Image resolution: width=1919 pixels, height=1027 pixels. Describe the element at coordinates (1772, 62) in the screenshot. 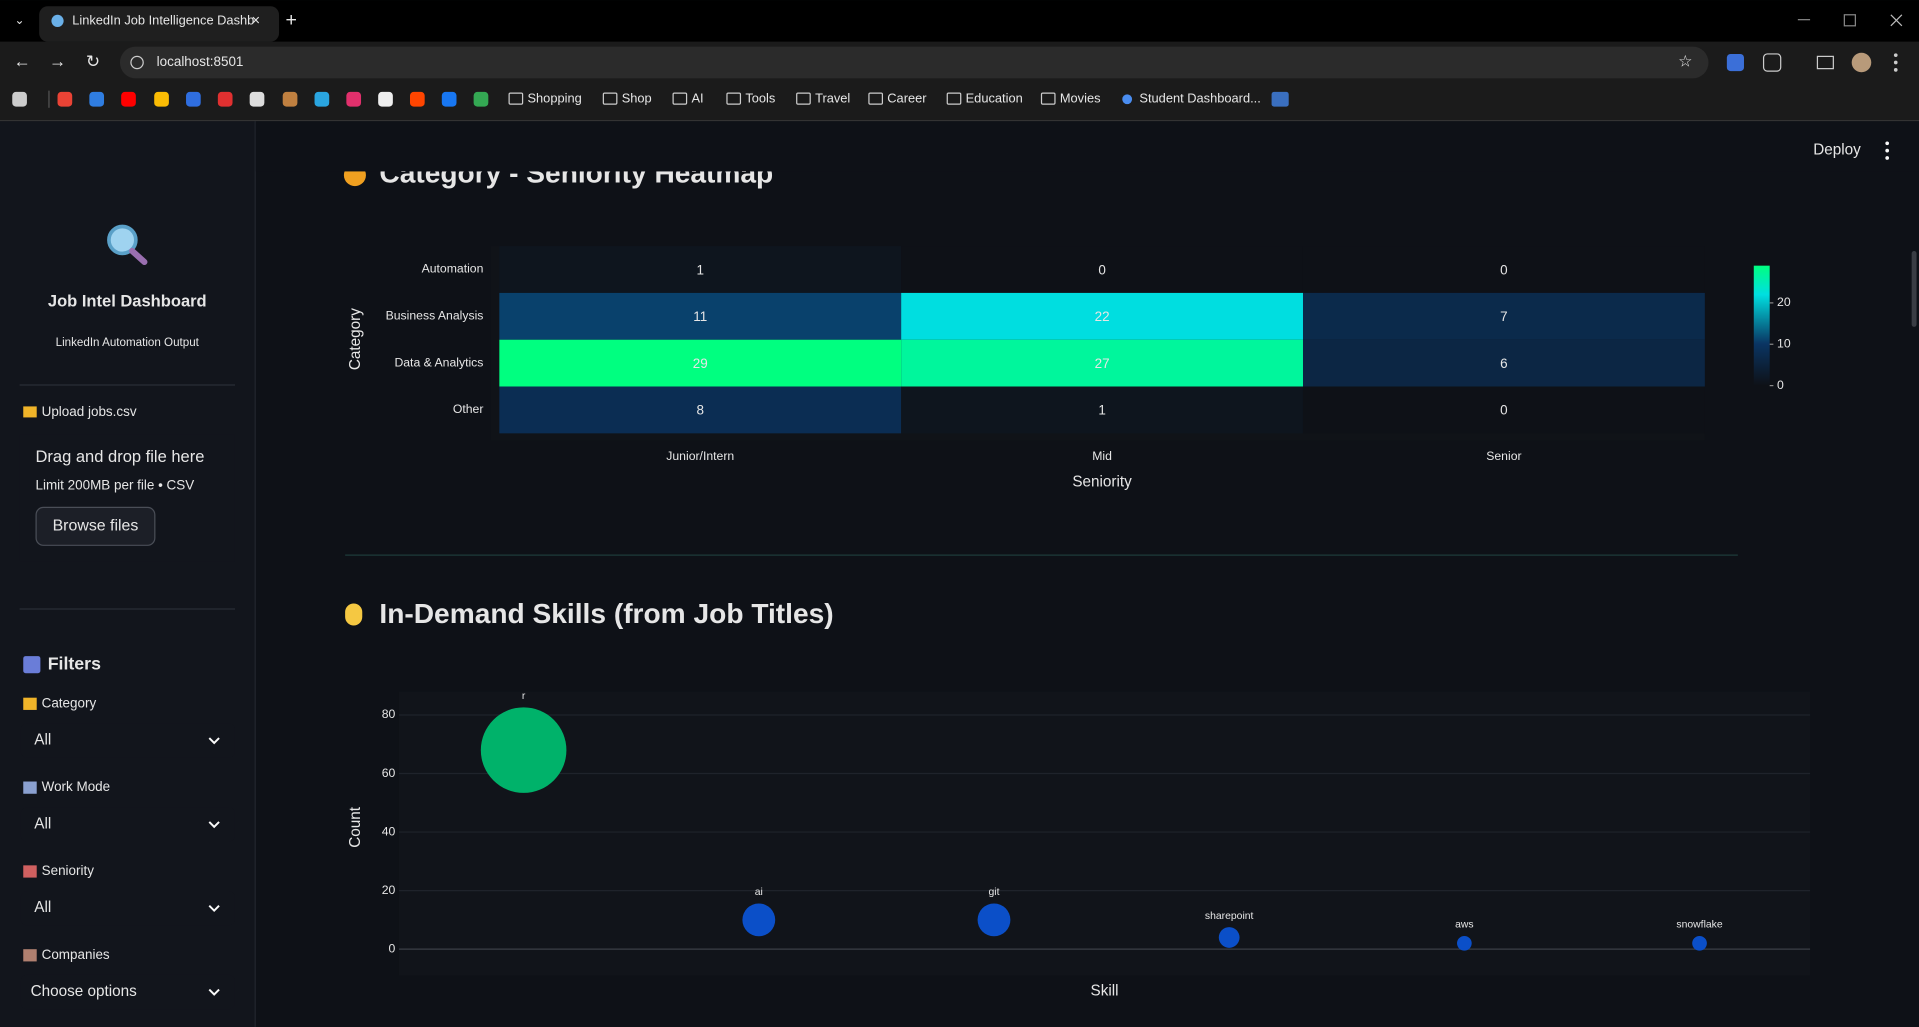

I see `extensions` at that location.